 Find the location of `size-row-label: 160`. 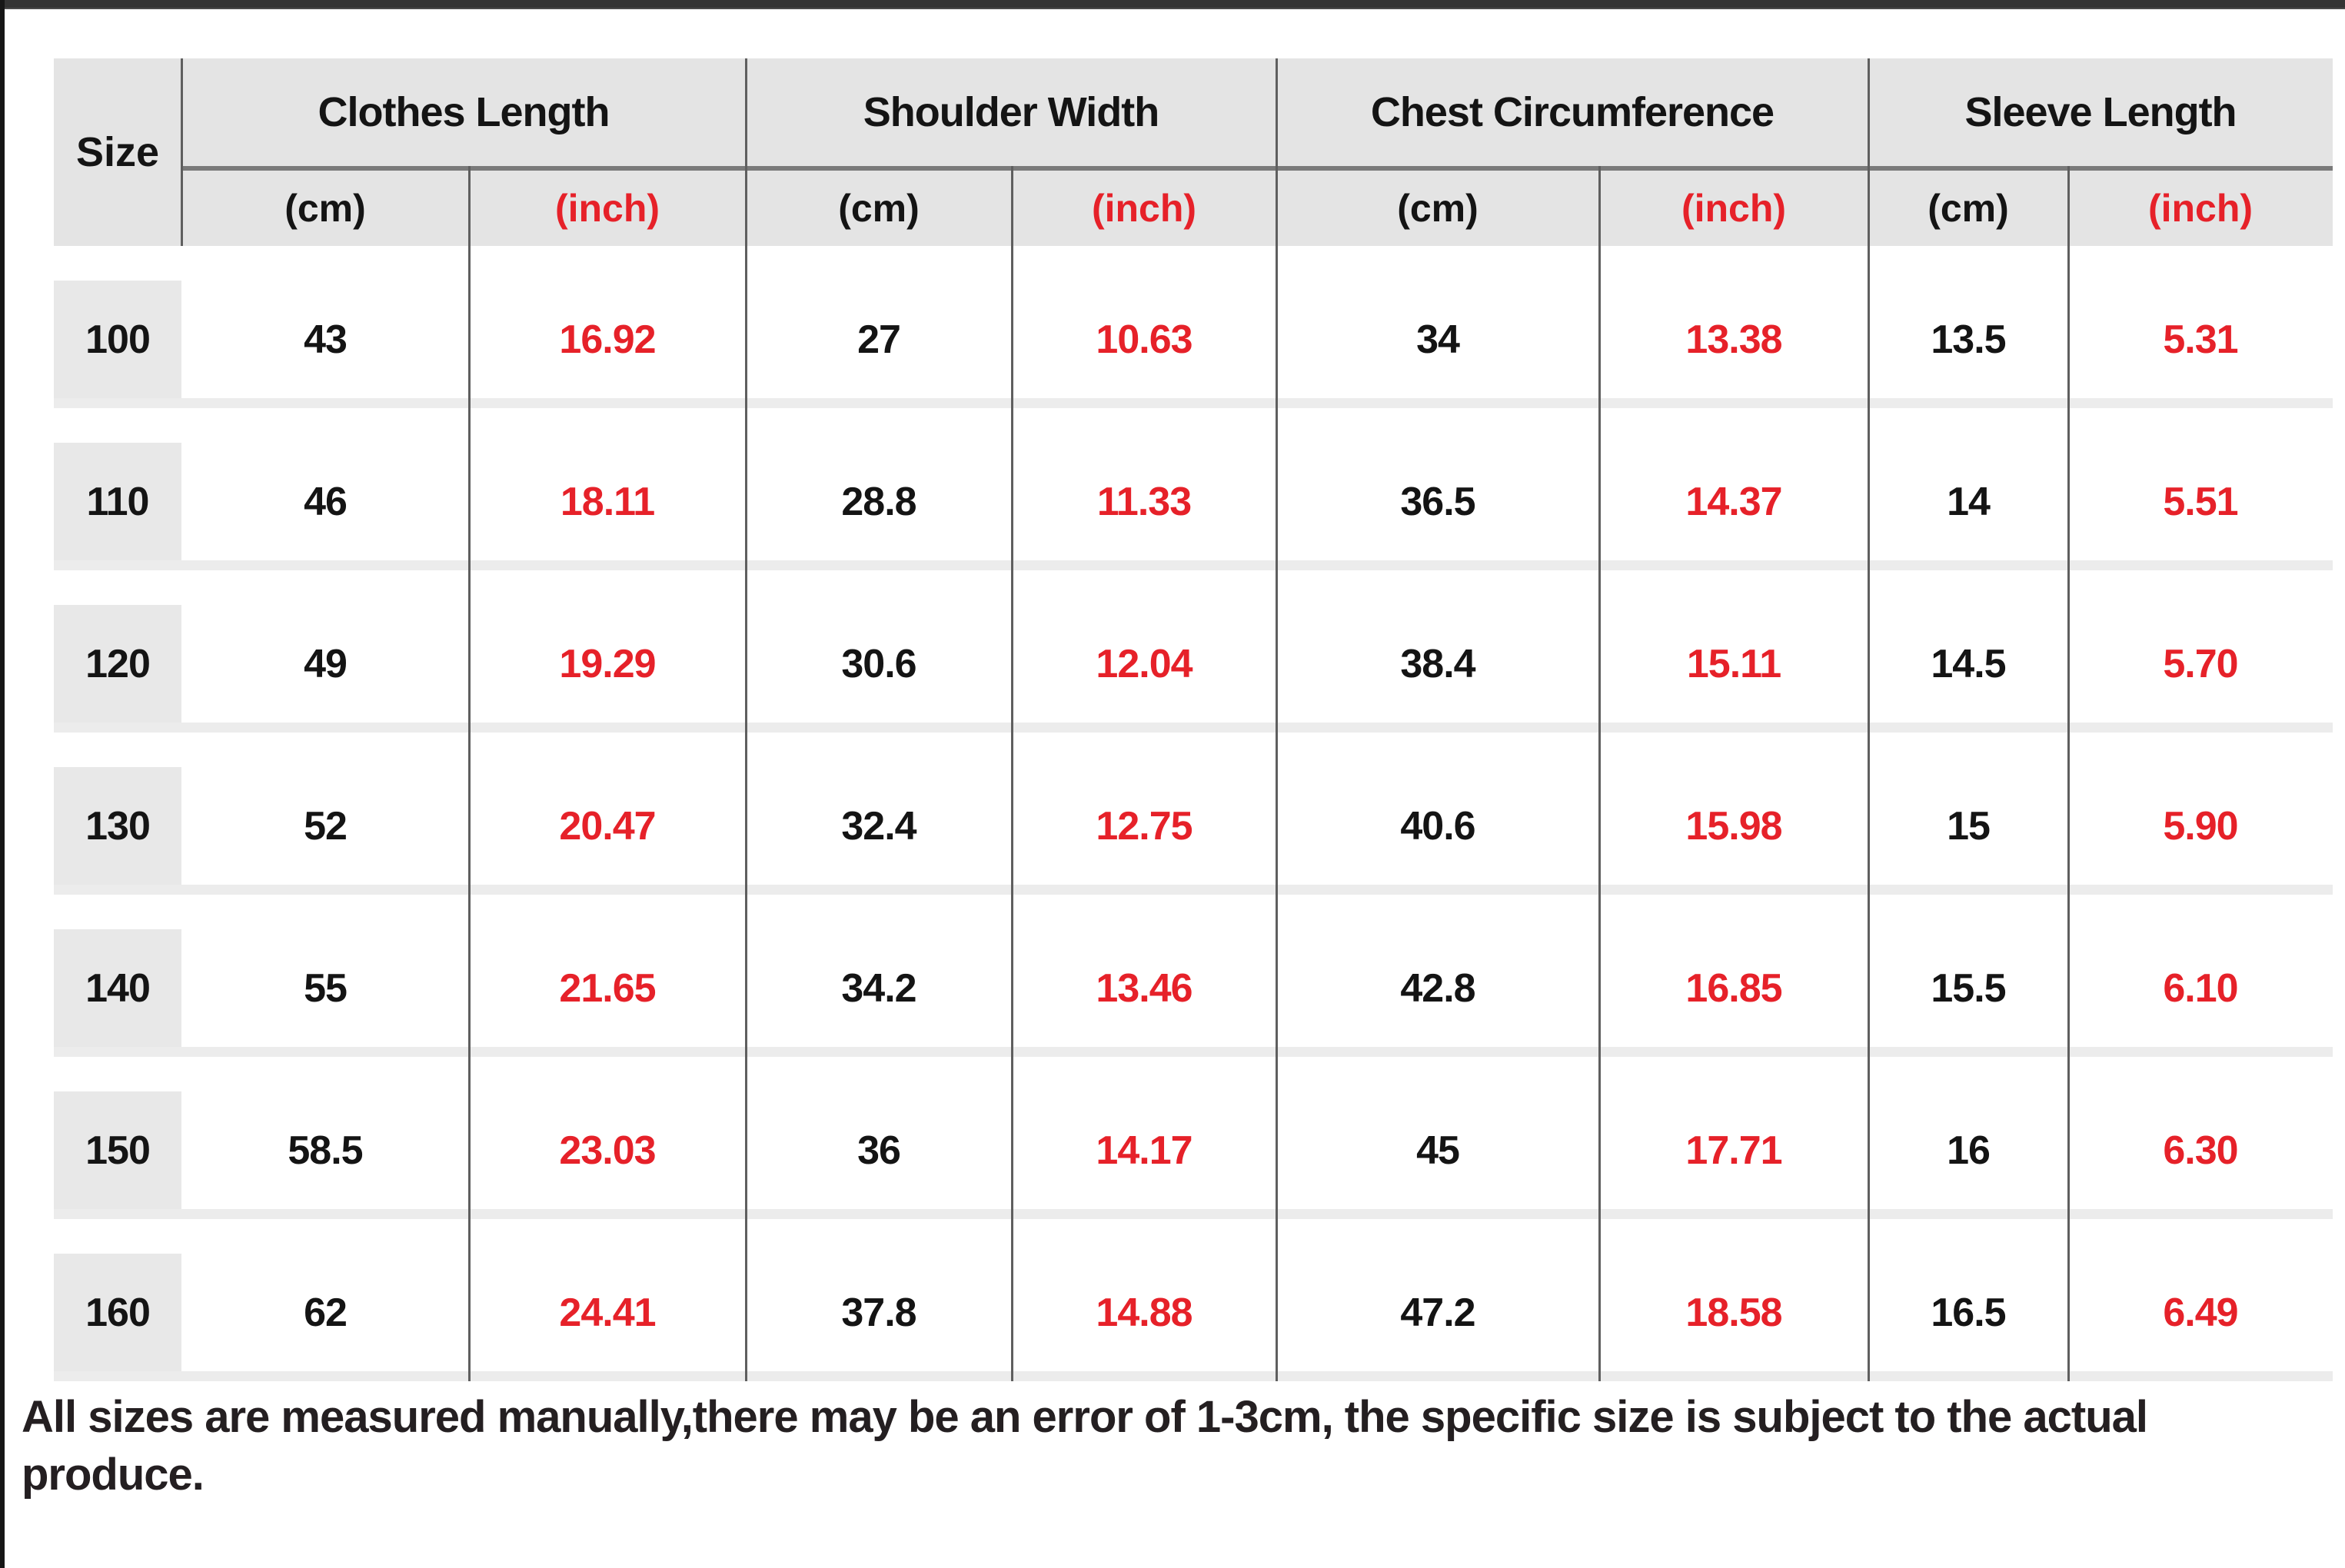

size-row-label: 160 is located at coordinates (117, 1312).